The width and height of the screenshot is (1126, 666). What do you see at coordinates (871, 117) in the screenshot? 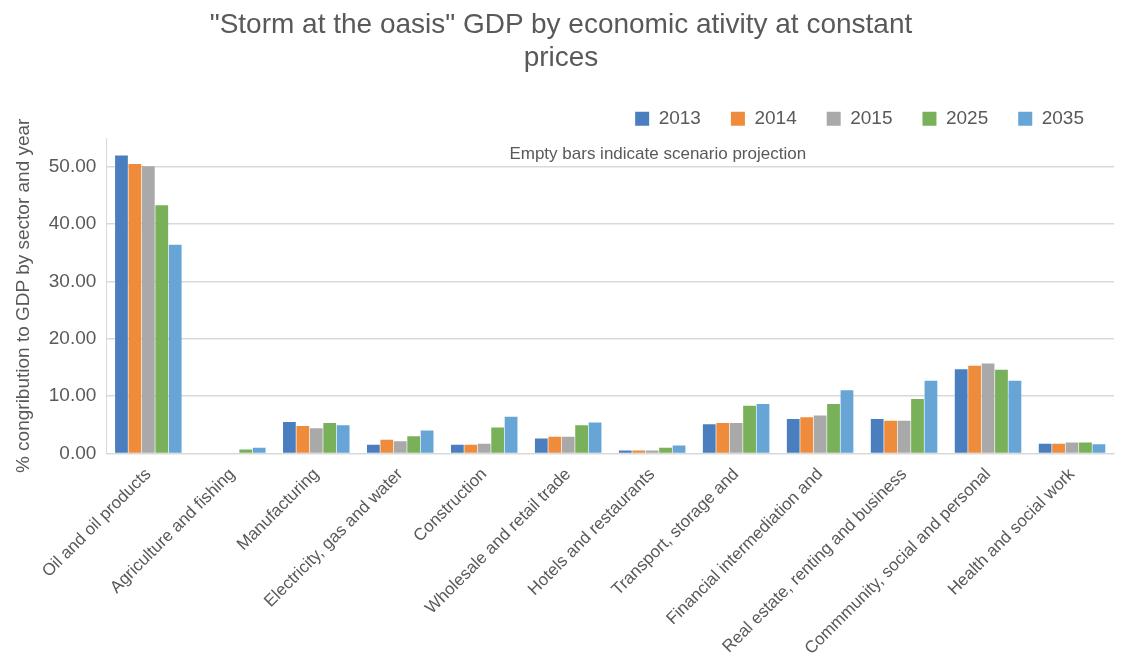
I see `legend-label: 2015` at bounding box center [871, 117].